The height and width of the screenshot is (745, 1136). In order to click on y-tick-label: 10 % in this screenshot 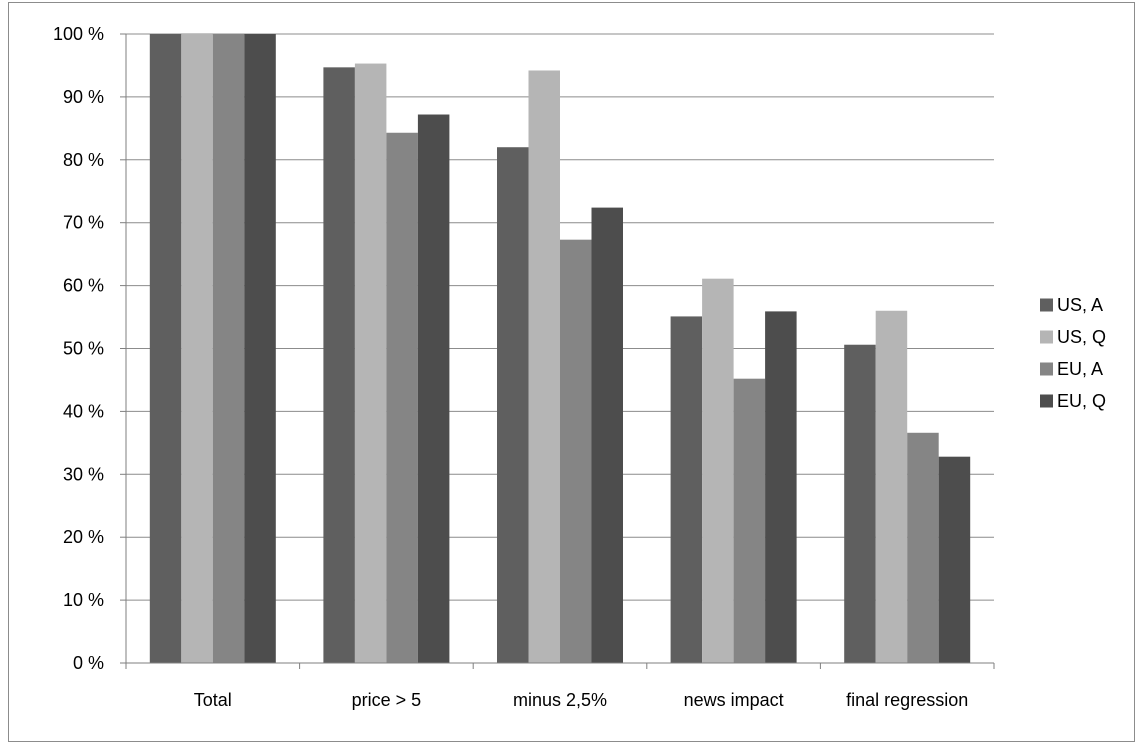, I will do `click(83, 600)`.